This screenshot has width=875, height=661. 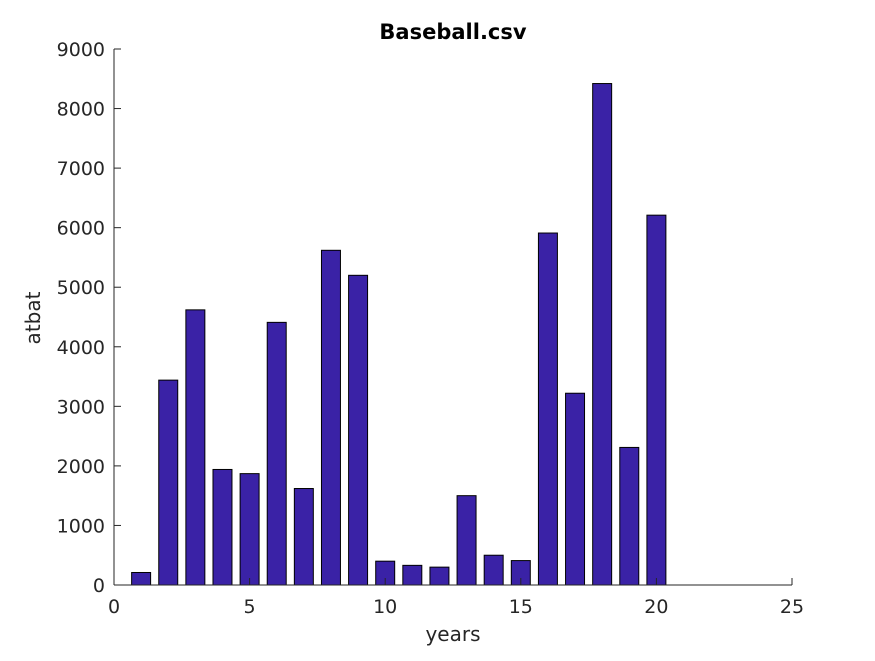 What do you see at coordinates (81, 348) in the screenshot?
I see `y-tick-label: 4000` at bounding box center [81, 348].